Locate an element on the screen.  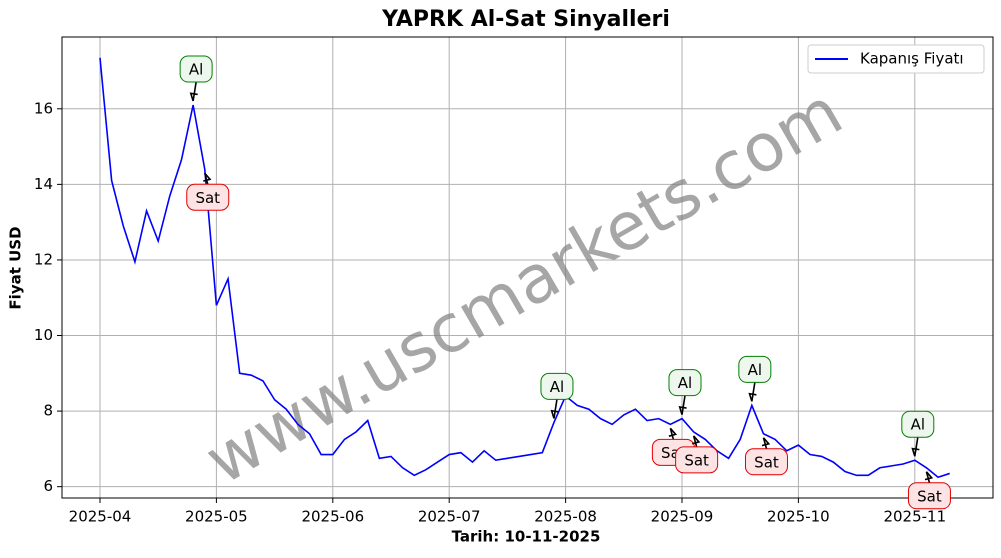
legend-box is located at coordinates (896, 59).